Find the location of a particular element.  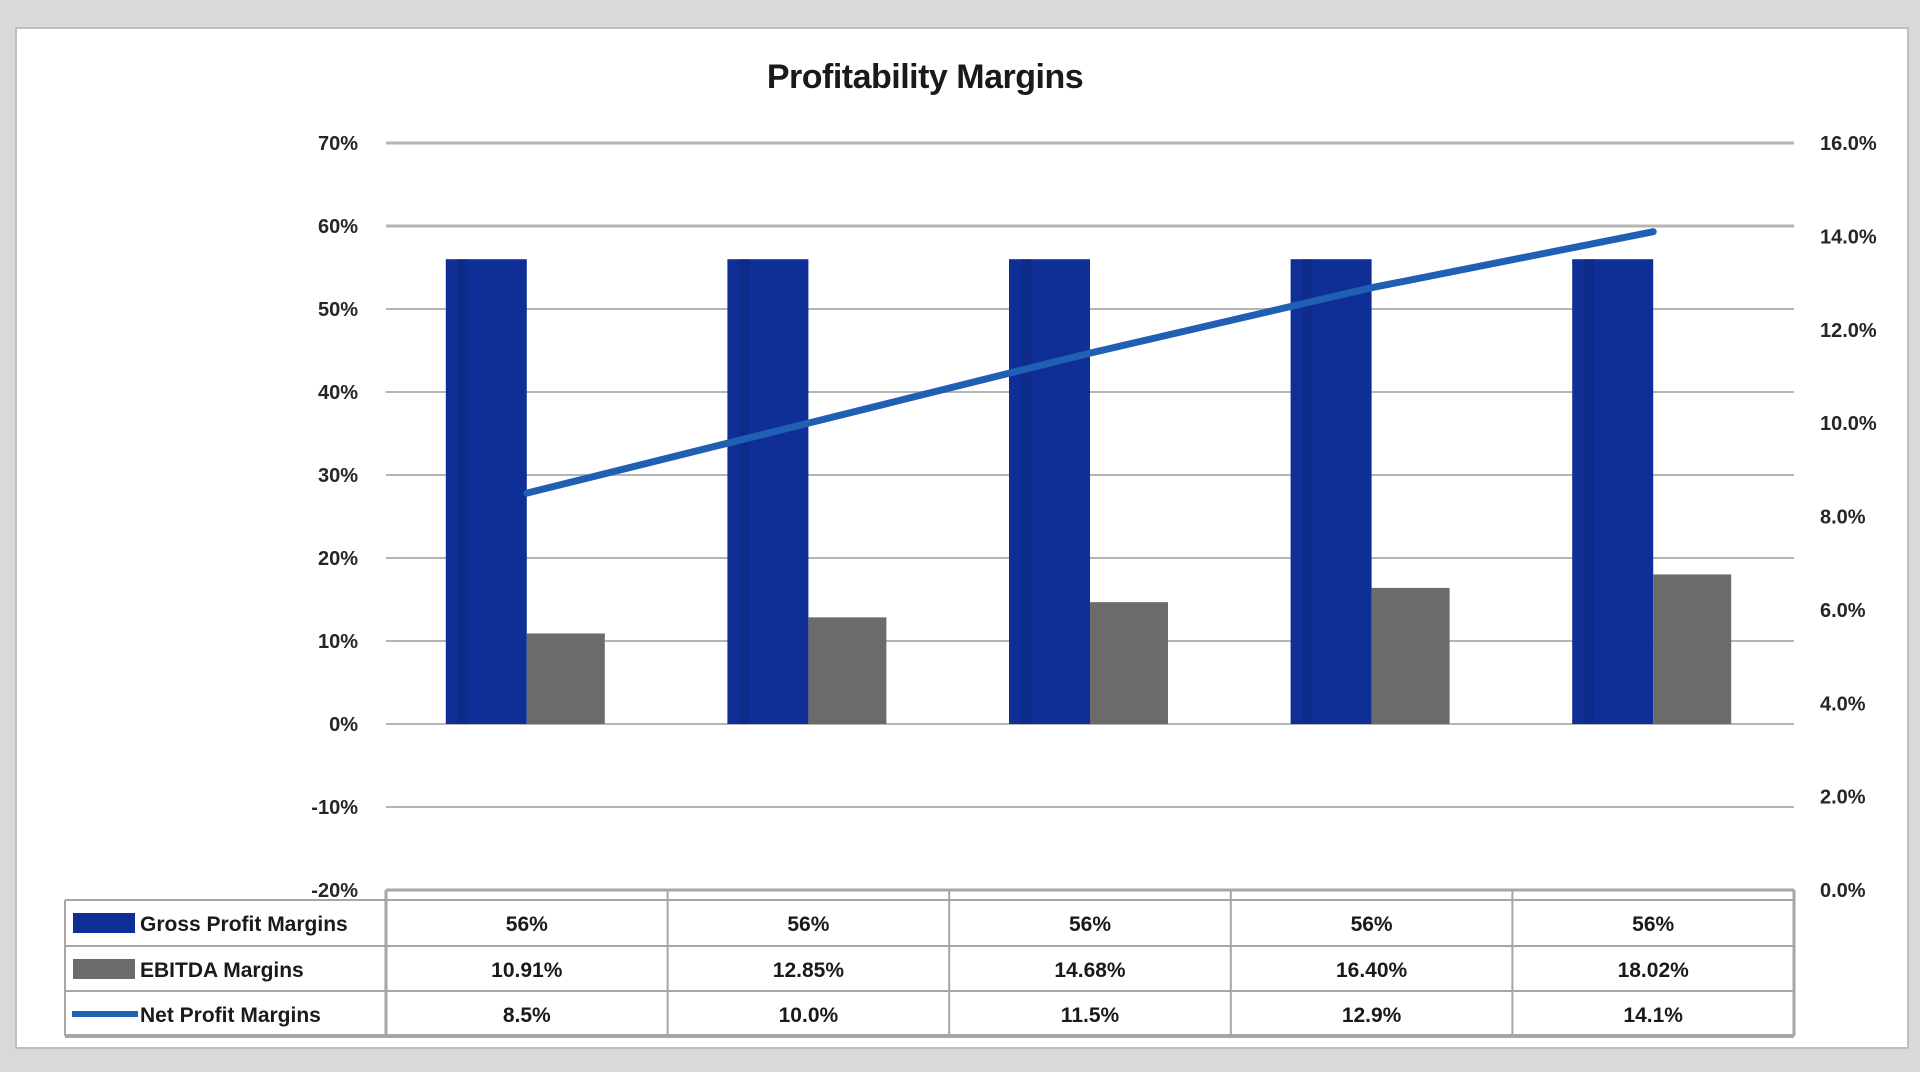

table-cell-value: 14.68% is located at coordinates (1090, 970).